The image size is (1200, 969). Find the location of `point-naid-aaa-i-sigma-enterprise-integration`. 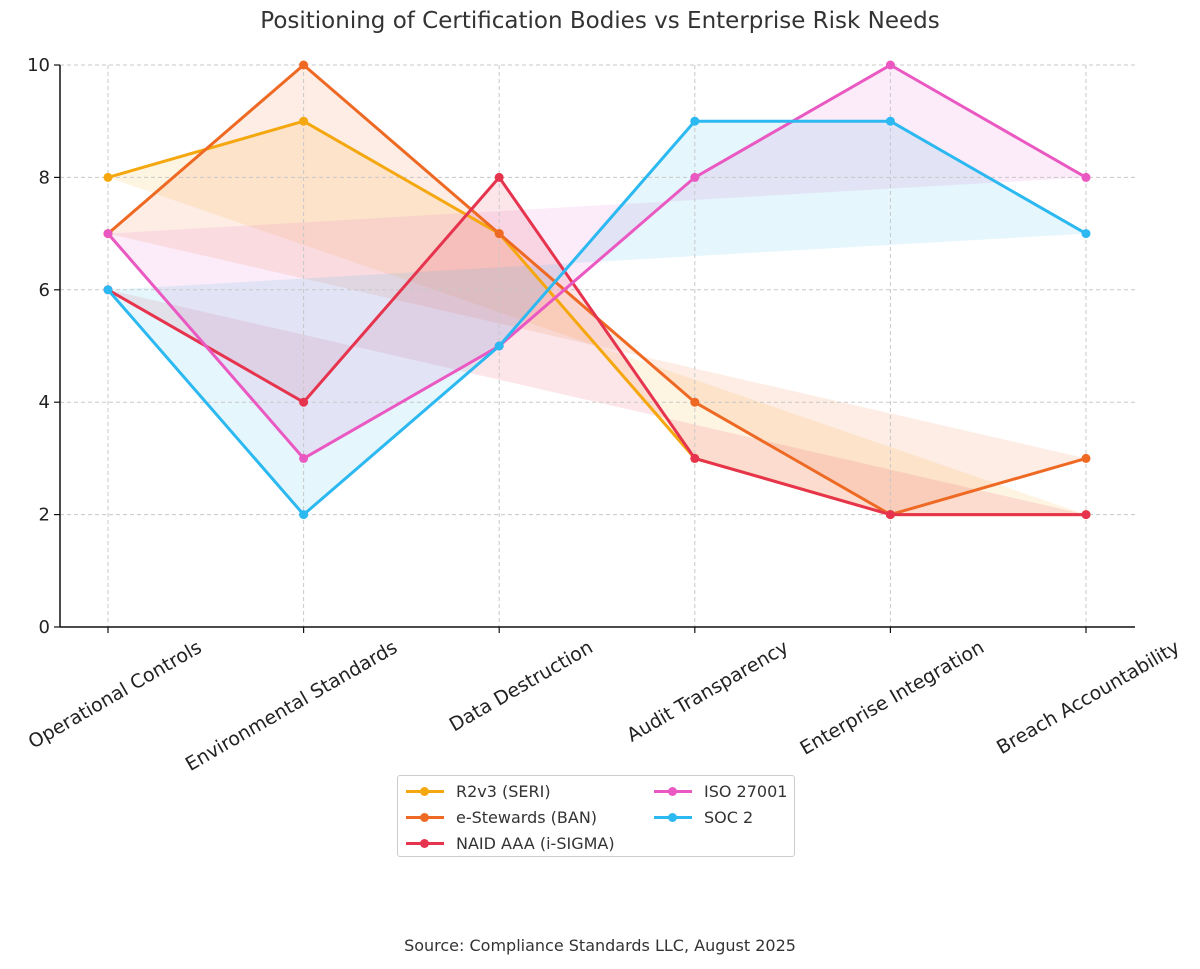

point-naid-aaa-i-sigma-enterprise-integration is located at coordinates (890, 515).